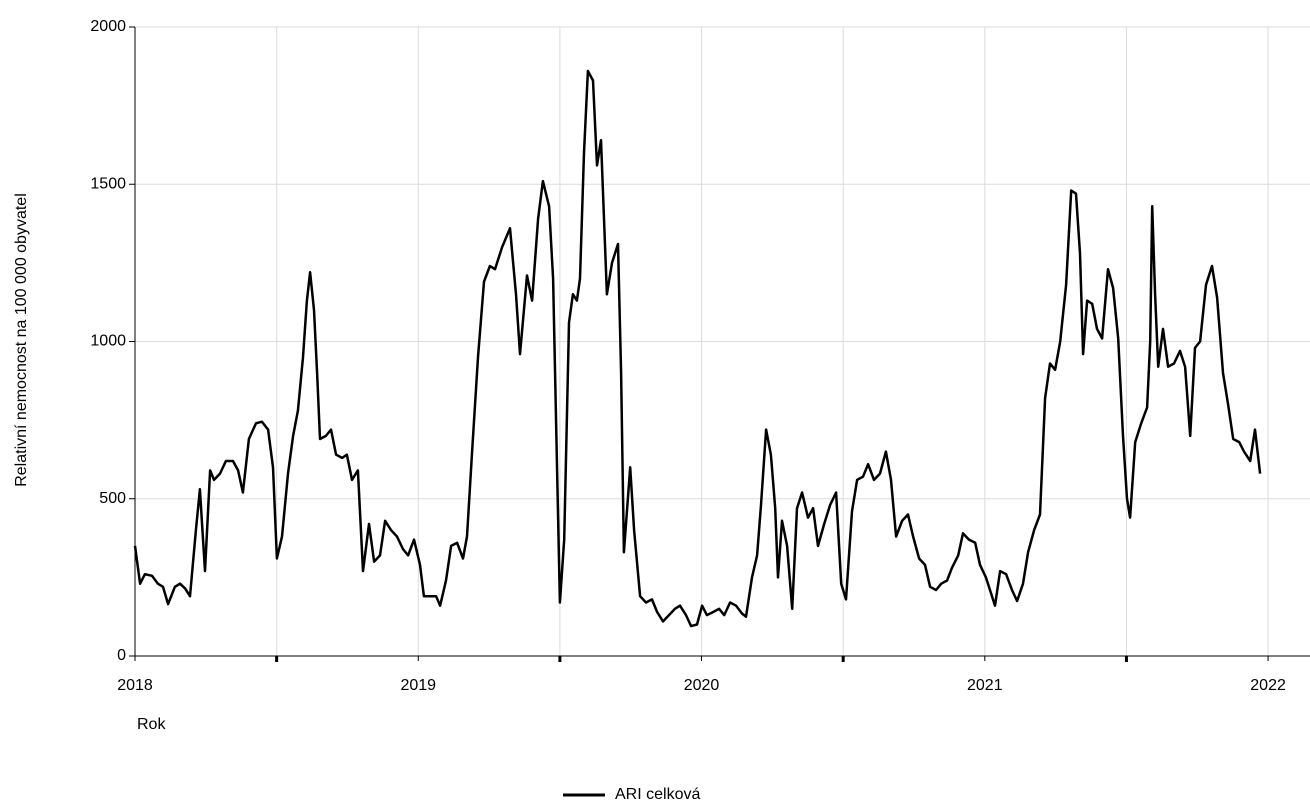 This screenshot has width=1310, height=802. Describe the element at coordinates (108, 26) in the screenshot. I see `y-tick-label: 2000` at that location.